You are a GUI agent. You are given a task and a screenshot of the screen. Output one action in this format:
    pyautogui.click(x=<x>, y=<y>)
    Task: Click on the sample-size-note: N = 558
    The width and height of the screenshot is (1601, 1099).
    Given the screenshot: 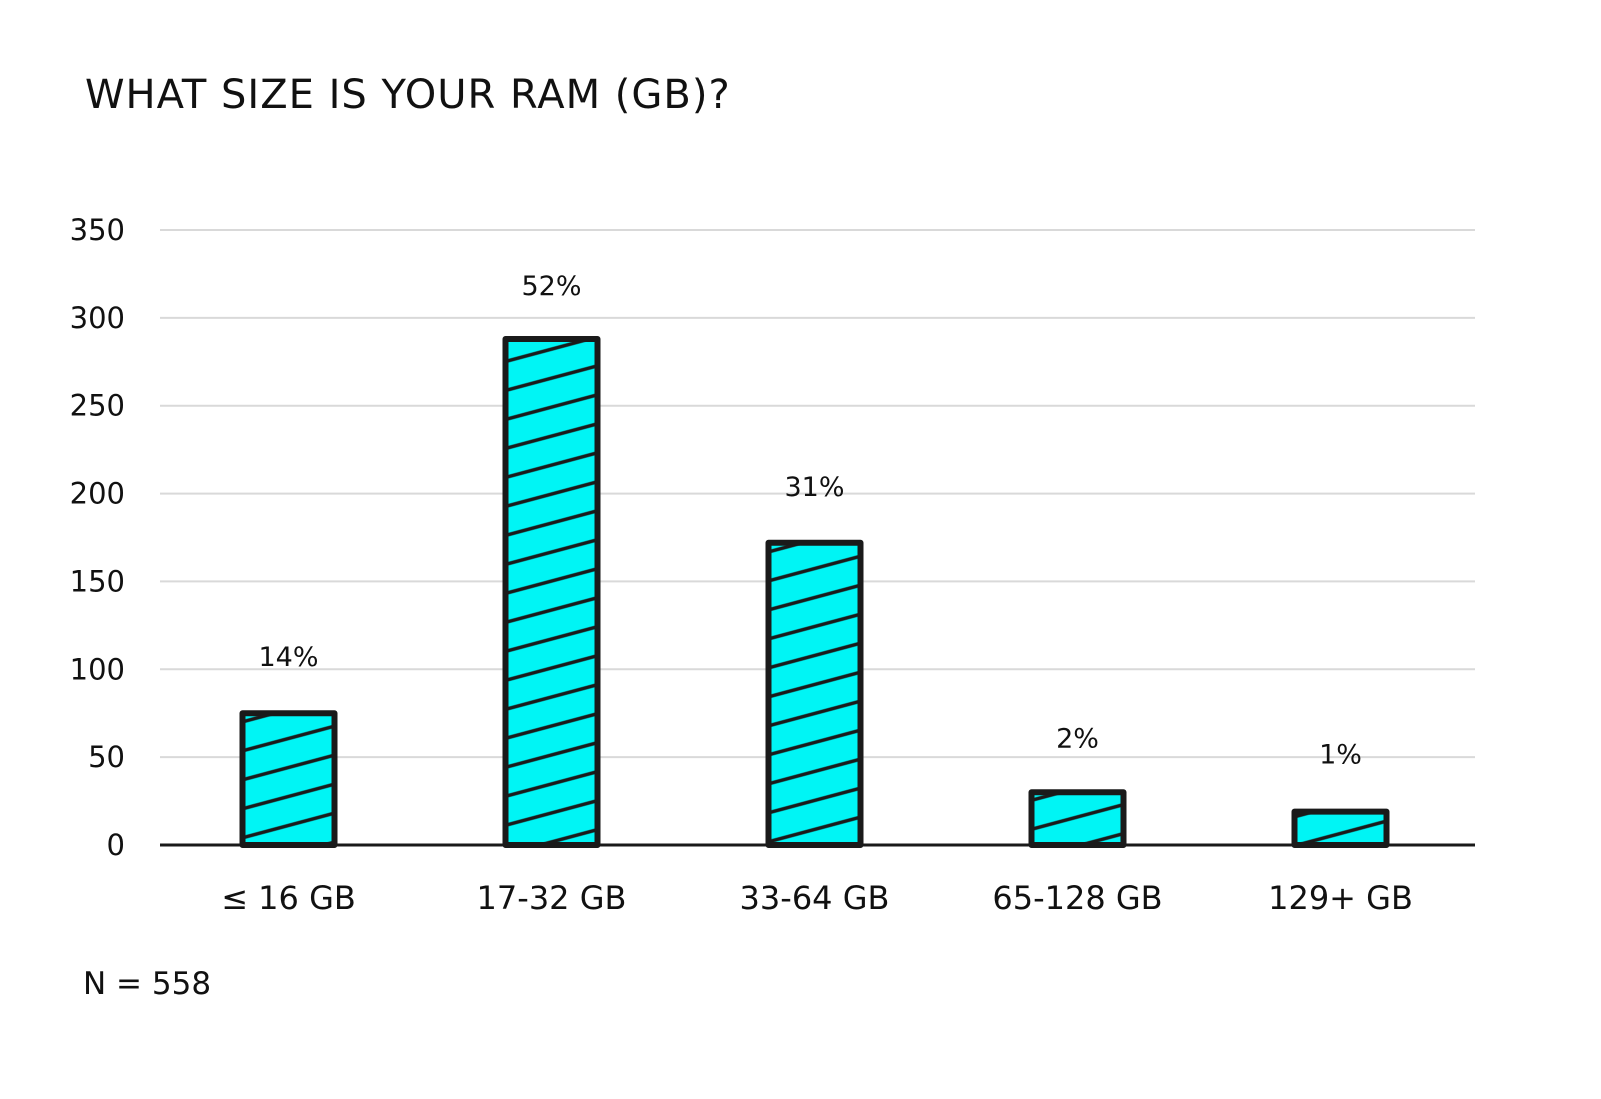 What is the action you would take?
    pyautogui.click(x=147, y=984)
    